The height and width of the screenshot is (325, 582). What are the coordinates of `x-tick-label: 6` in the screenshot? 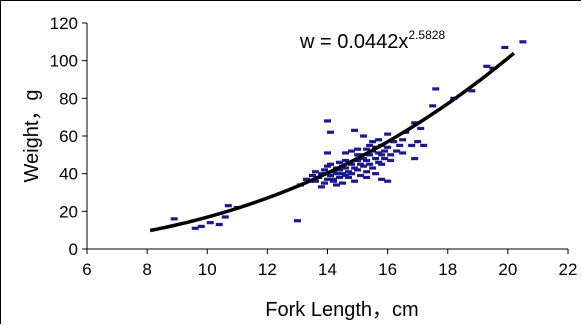 It's located at (86, 269).